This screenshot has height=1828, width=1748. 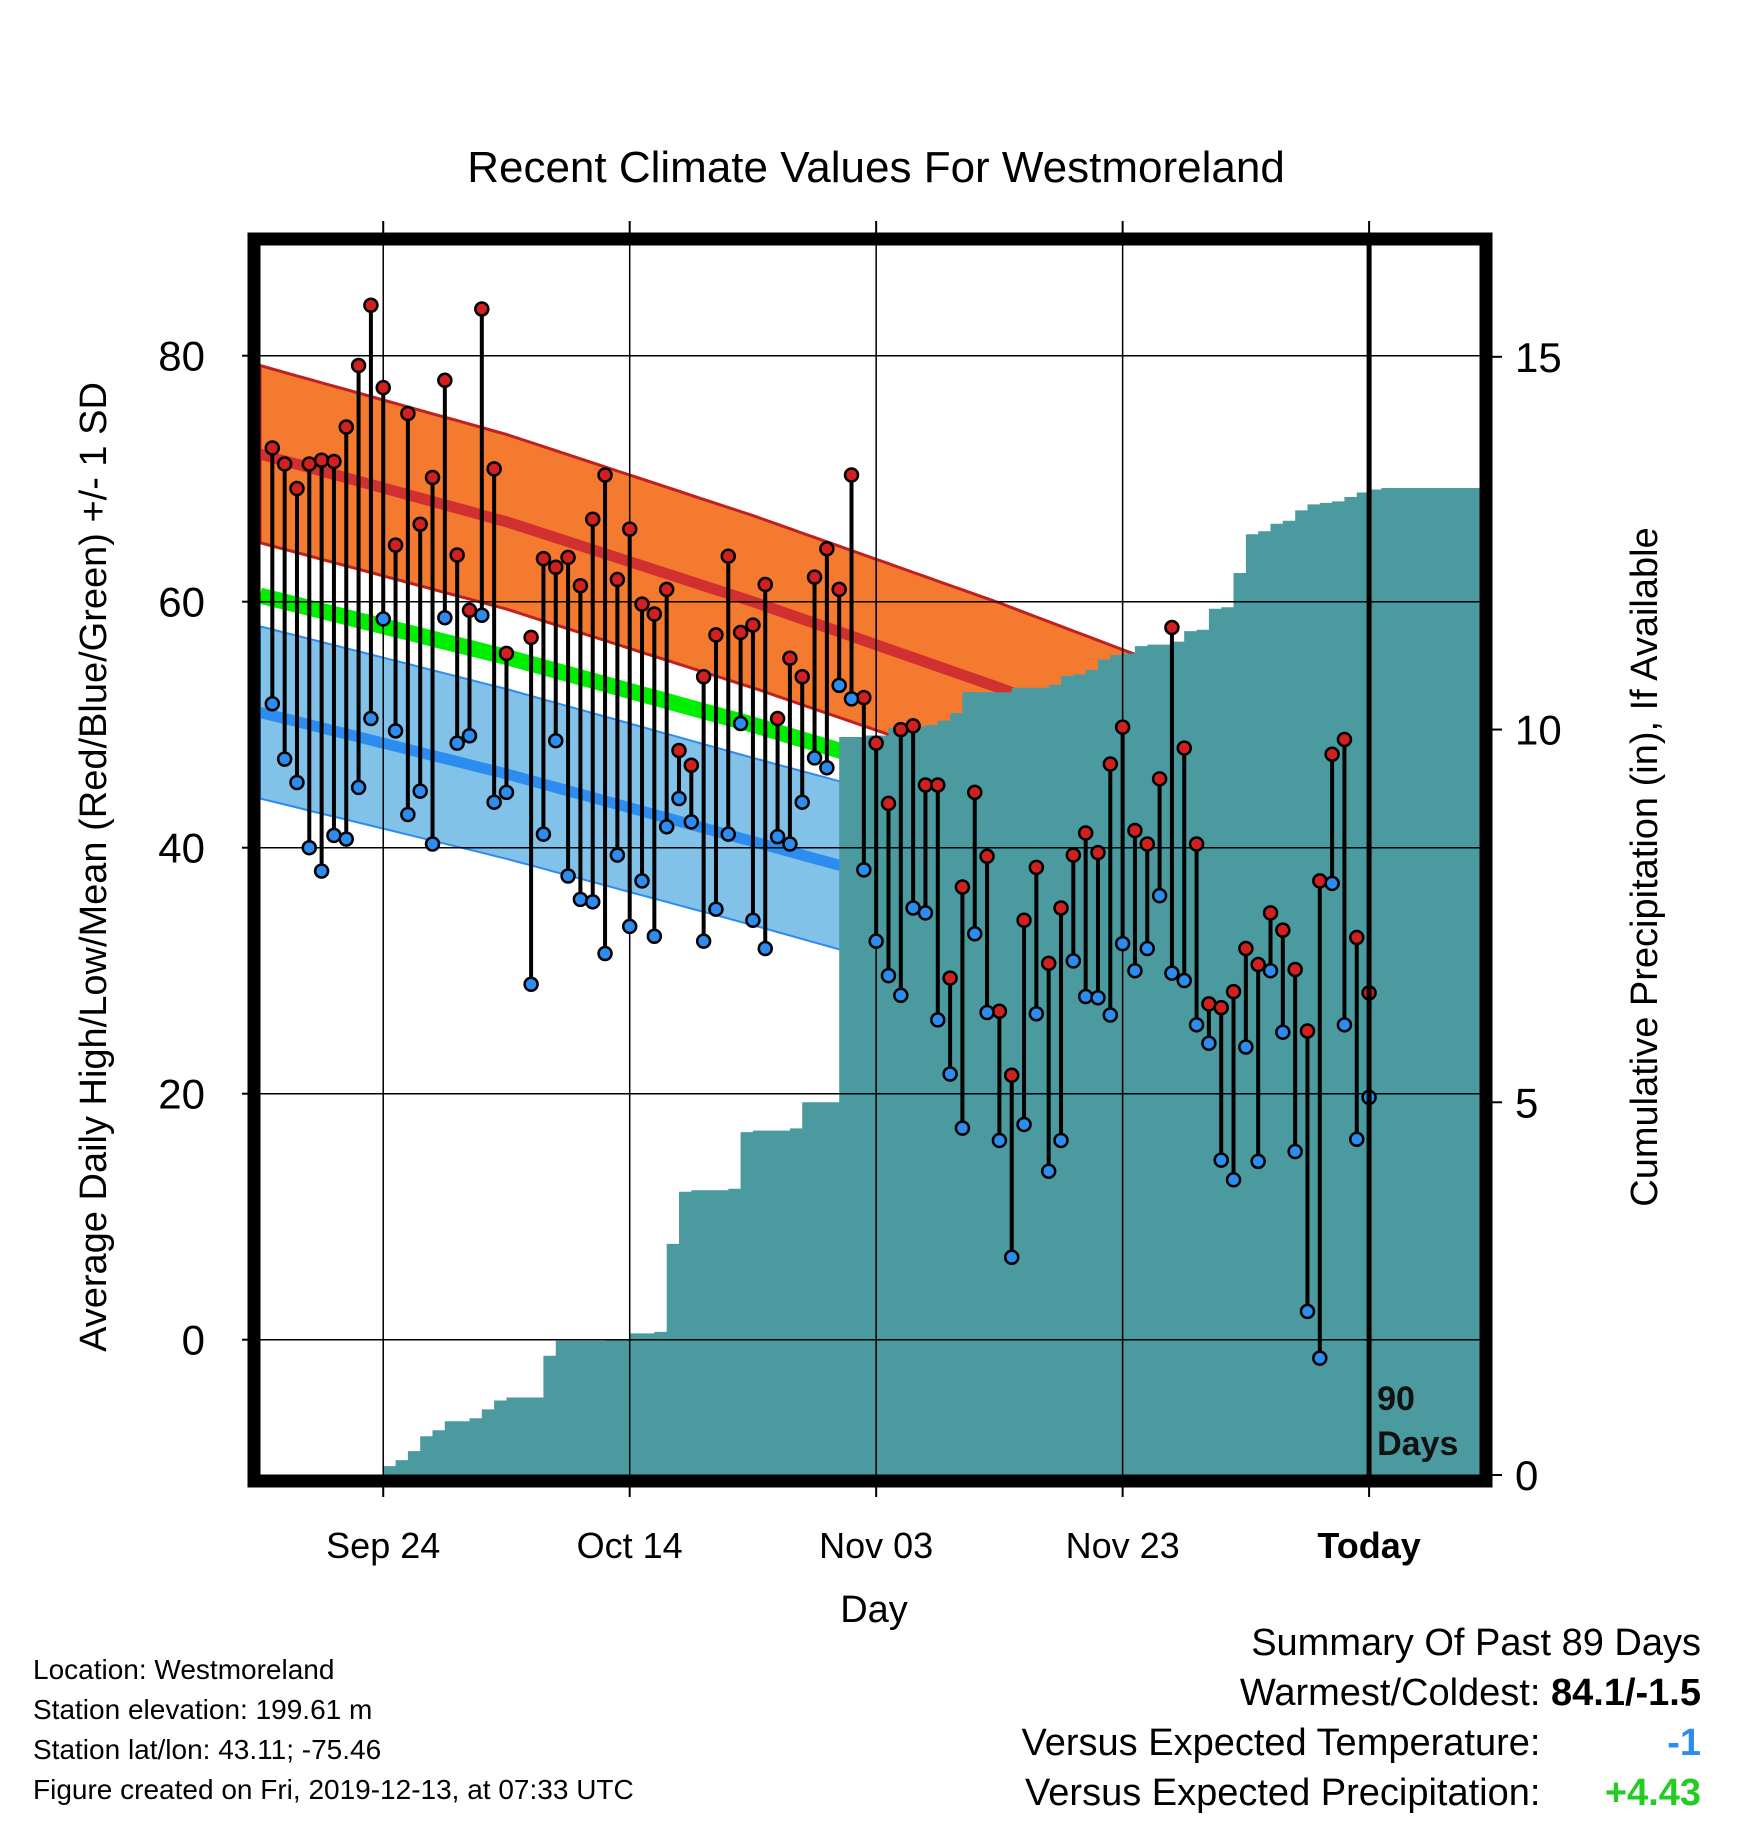 What do you see at coordinates (1281, 1743) in the screenshot?
I see `temp-label: Versus Expected Temperature:` at bounding box center [1281, 1743].